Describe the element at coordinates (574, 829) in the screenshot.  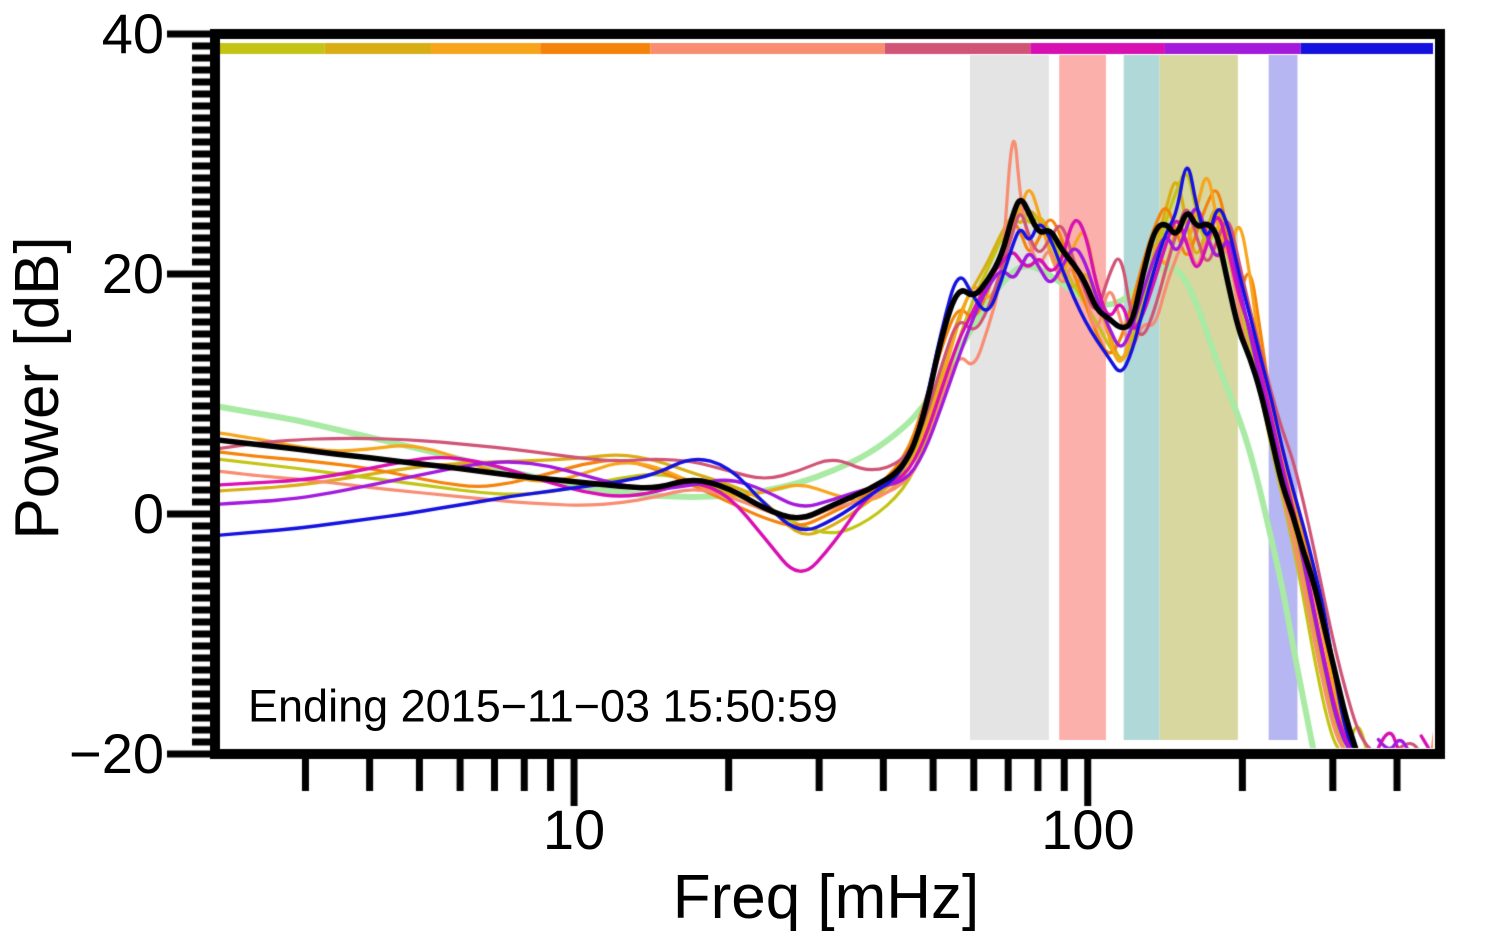
I see `x-tick-label-10: 10` at that location.